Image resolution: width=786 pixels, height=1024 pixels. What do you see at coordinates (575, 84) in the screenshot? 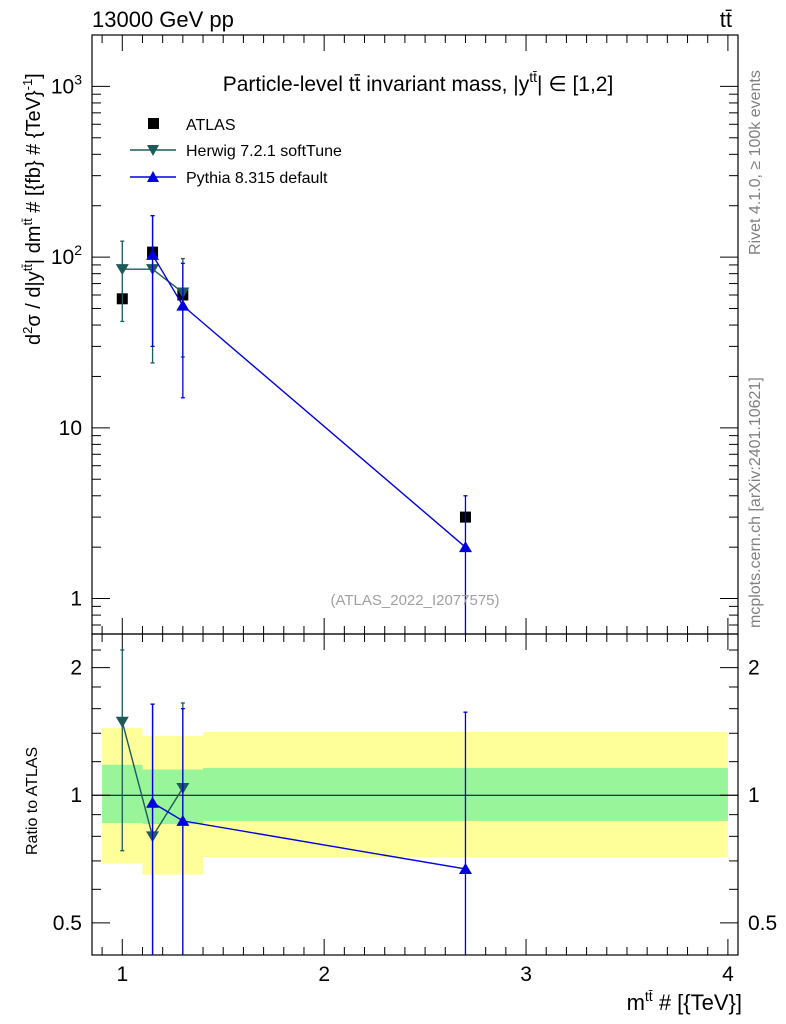
I see `title-part-2: | ∈ [1,2]` at bounding box center [575, 84].